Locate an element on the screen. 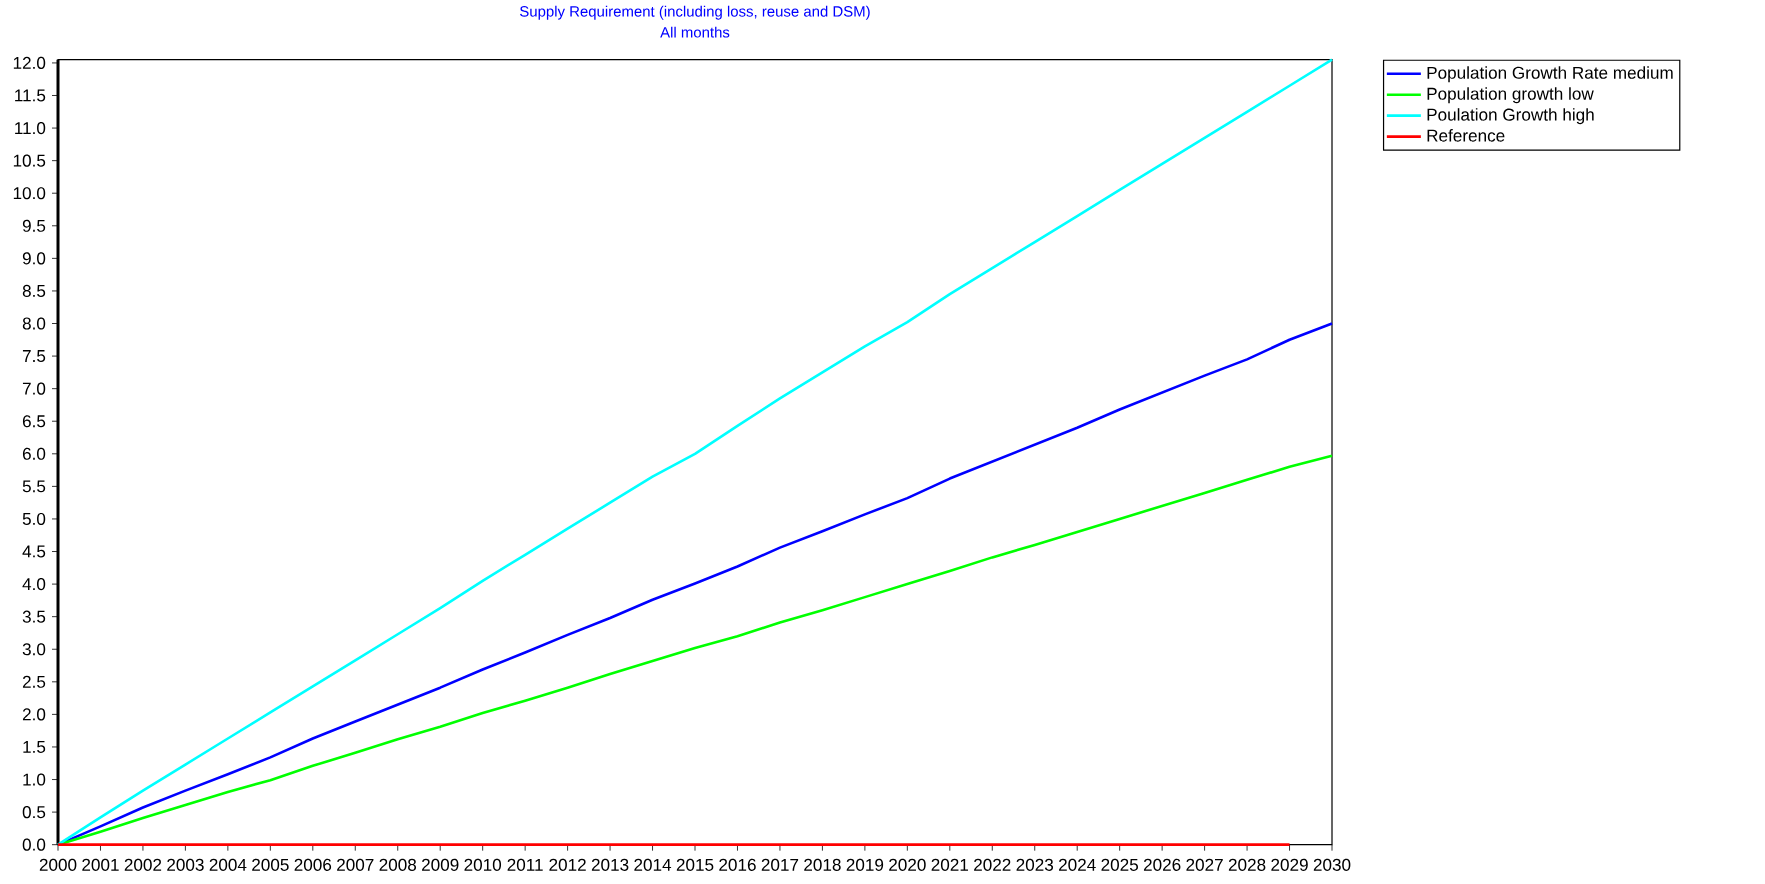 The width and height of the screenshot is (1765, 884). x-tick-label: 2022 is located at coordinates (992, 865).